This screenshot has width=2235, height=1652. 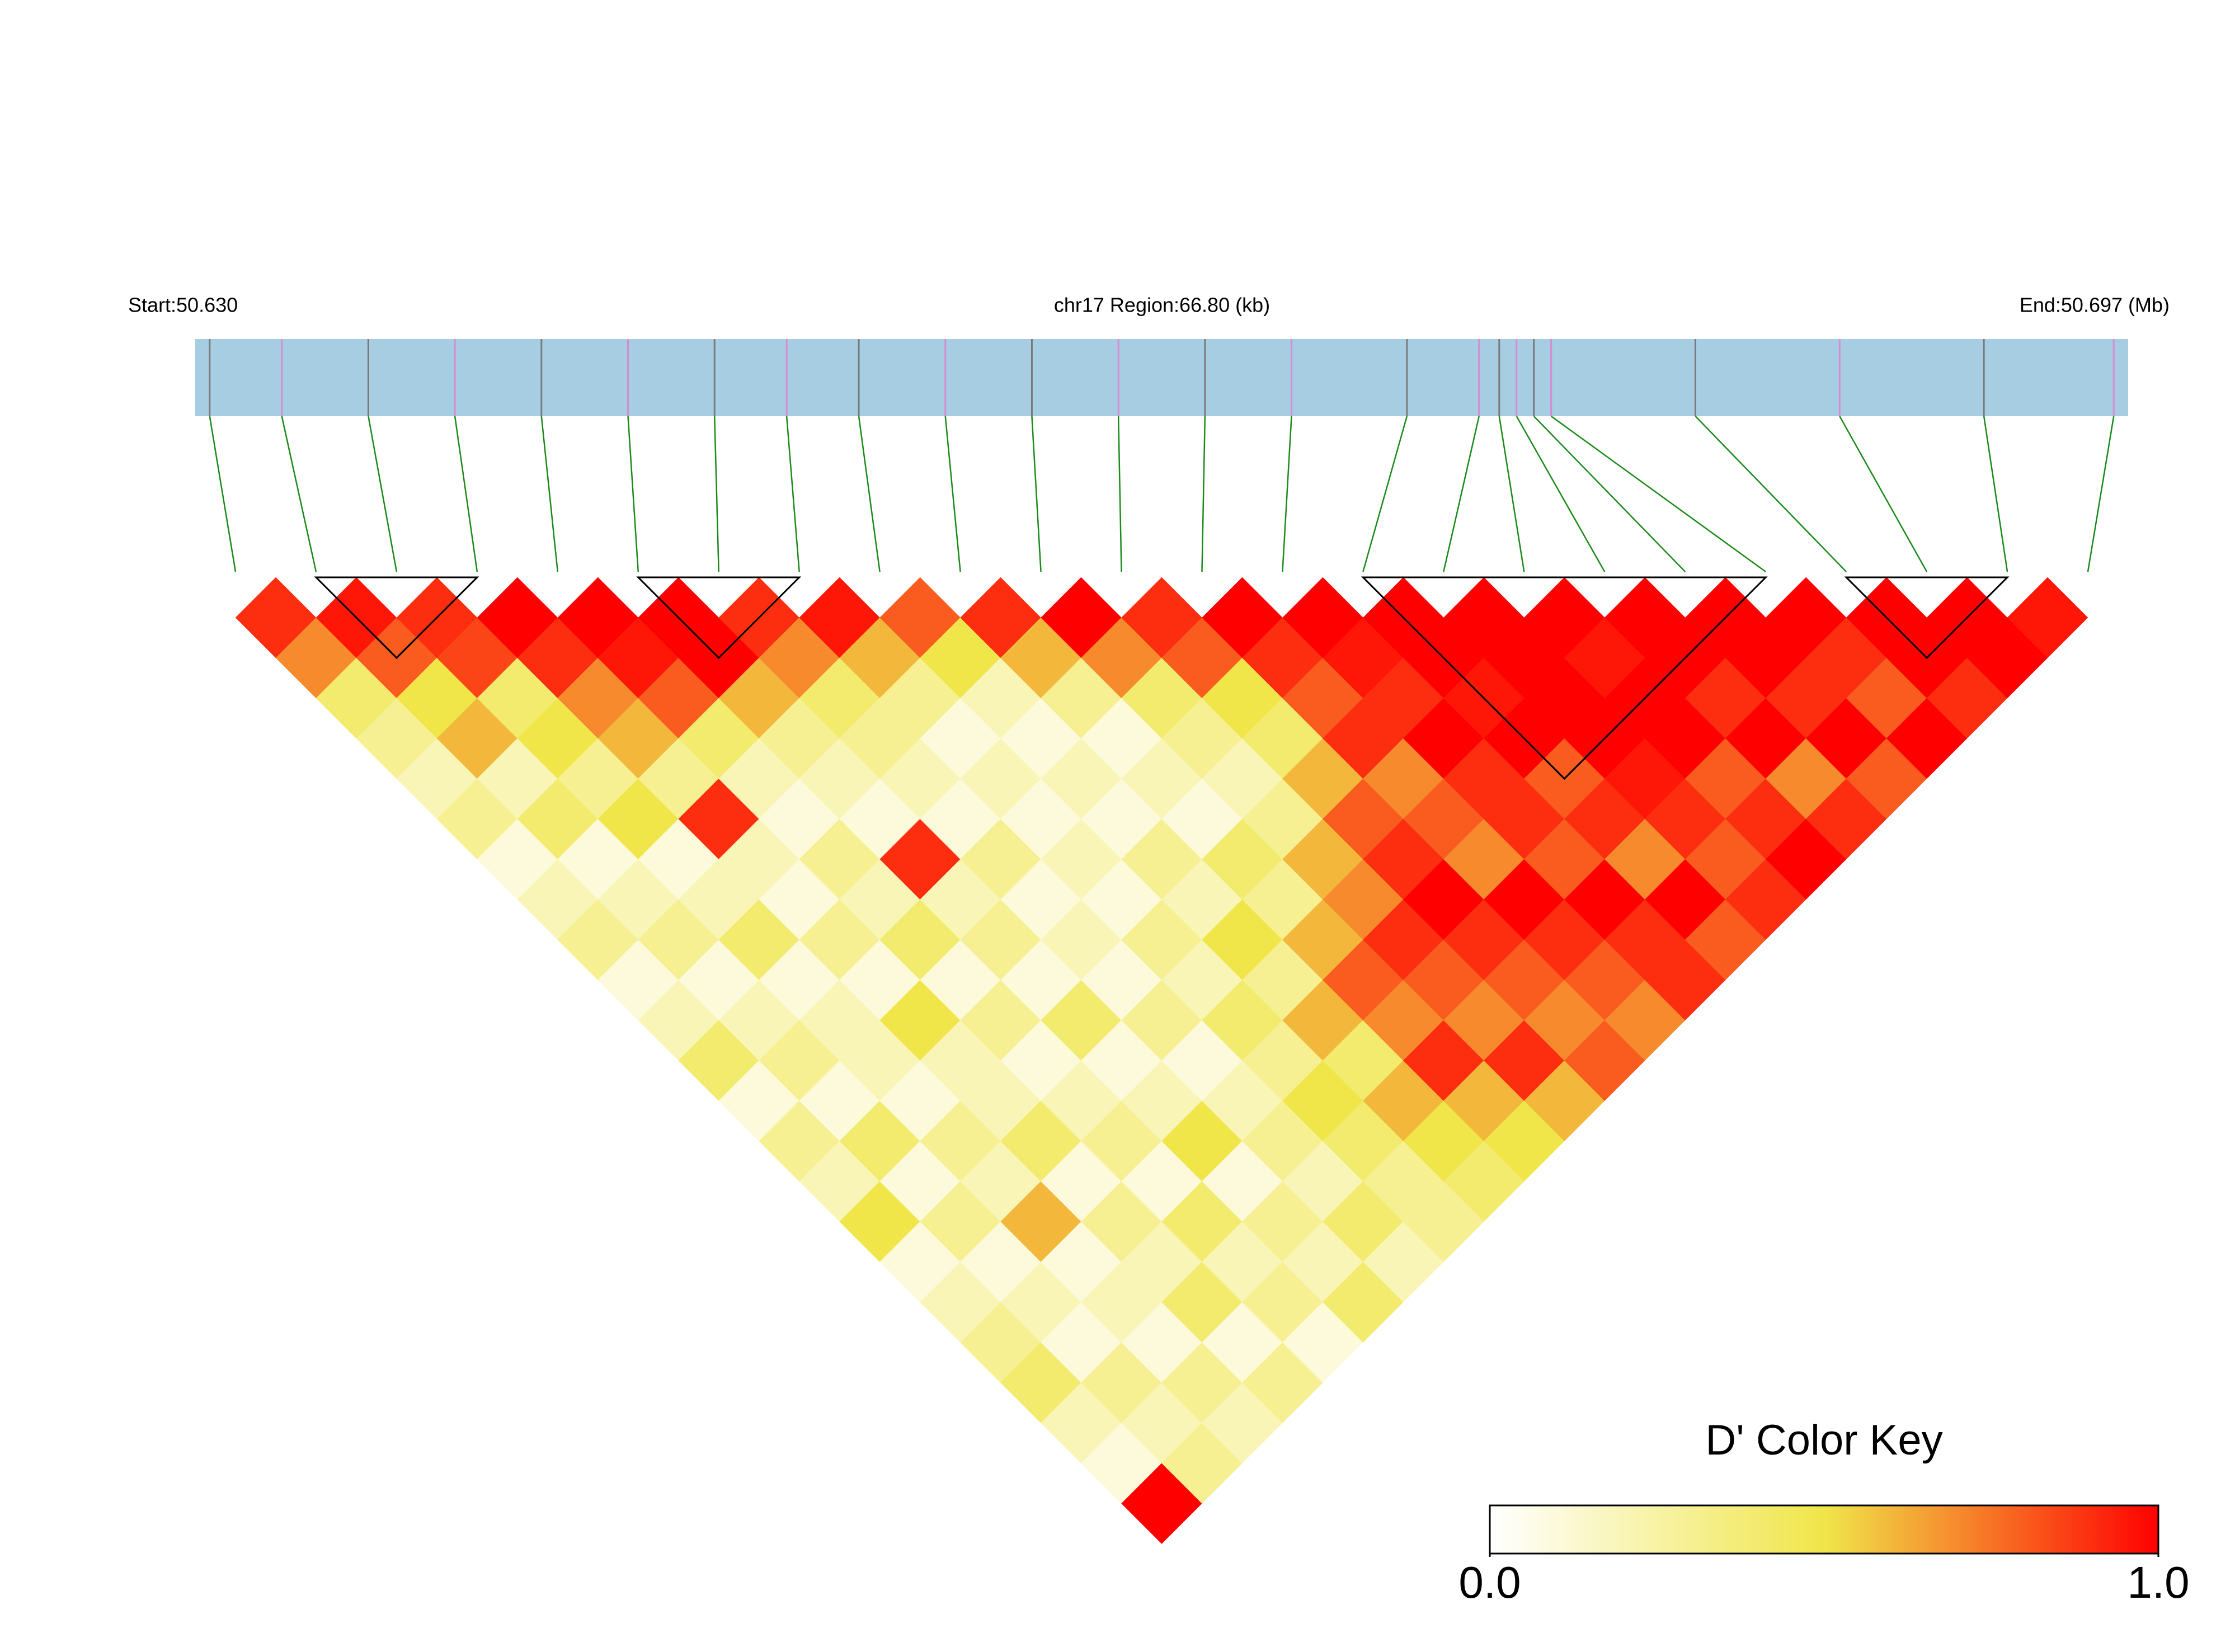 I want to click on position-bar, so click(x=1161, y=377).